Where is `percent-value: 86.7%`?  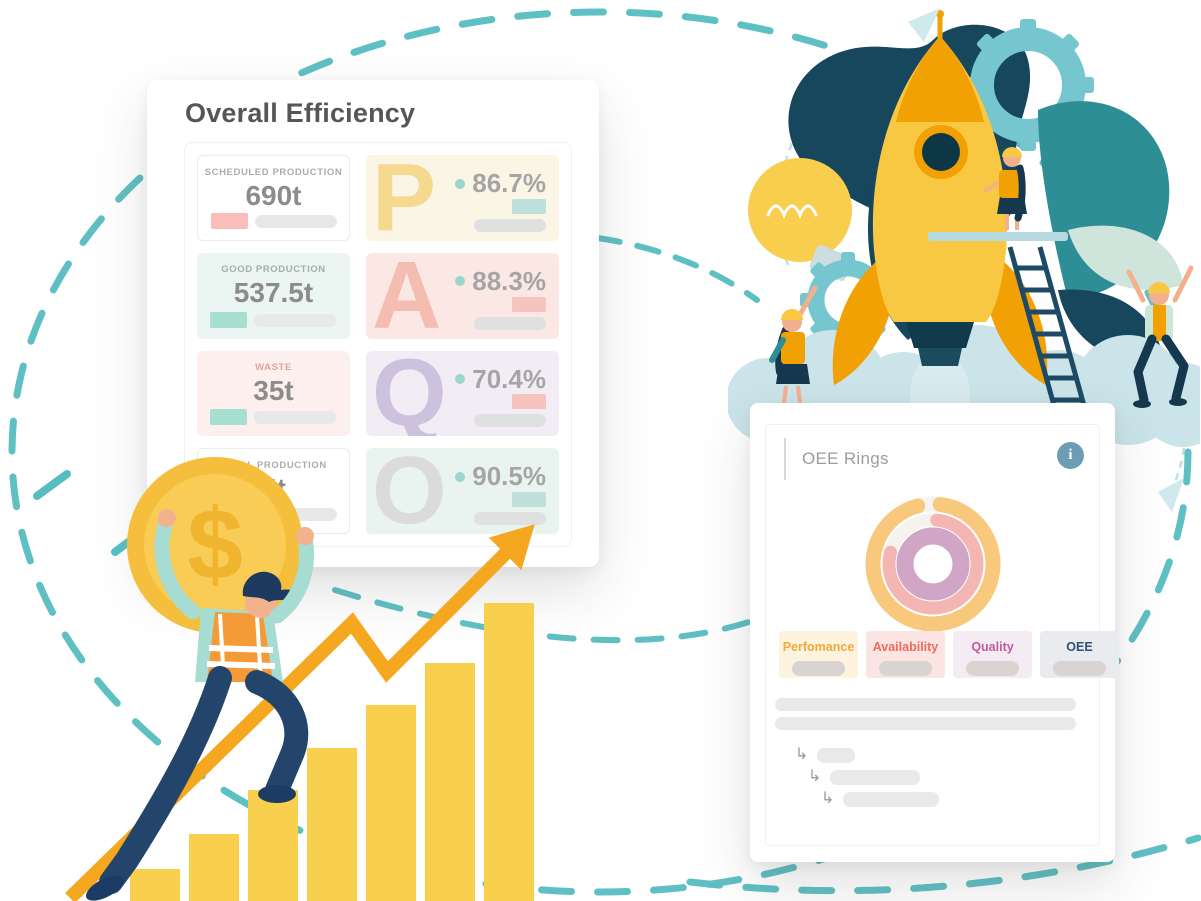
percent-value: 86.7% is located at coordinates (509, 183).